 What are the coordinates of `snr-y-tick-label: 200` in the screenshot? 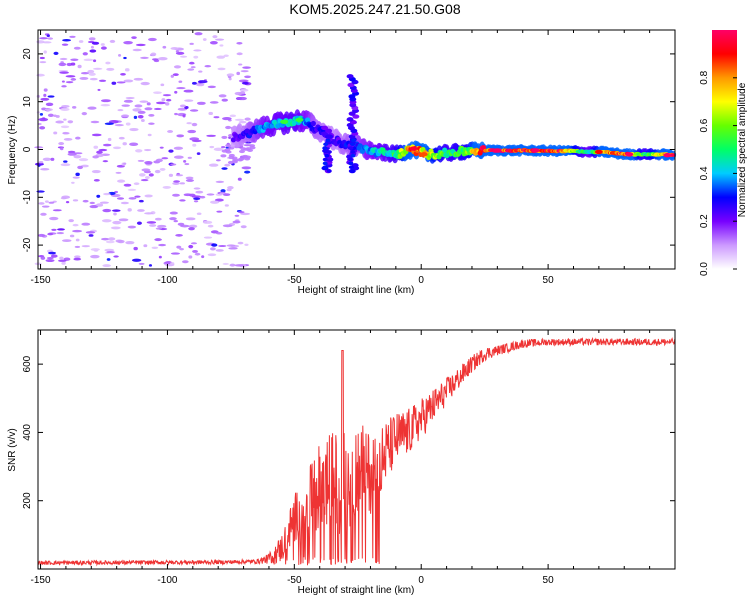 It's located at (27, 500).